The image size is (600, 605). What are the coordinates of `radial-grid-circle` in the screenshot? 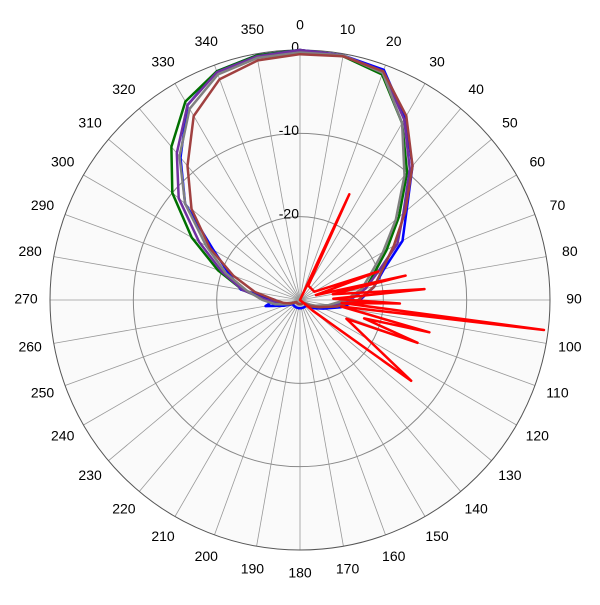 It's located at (300, 300).